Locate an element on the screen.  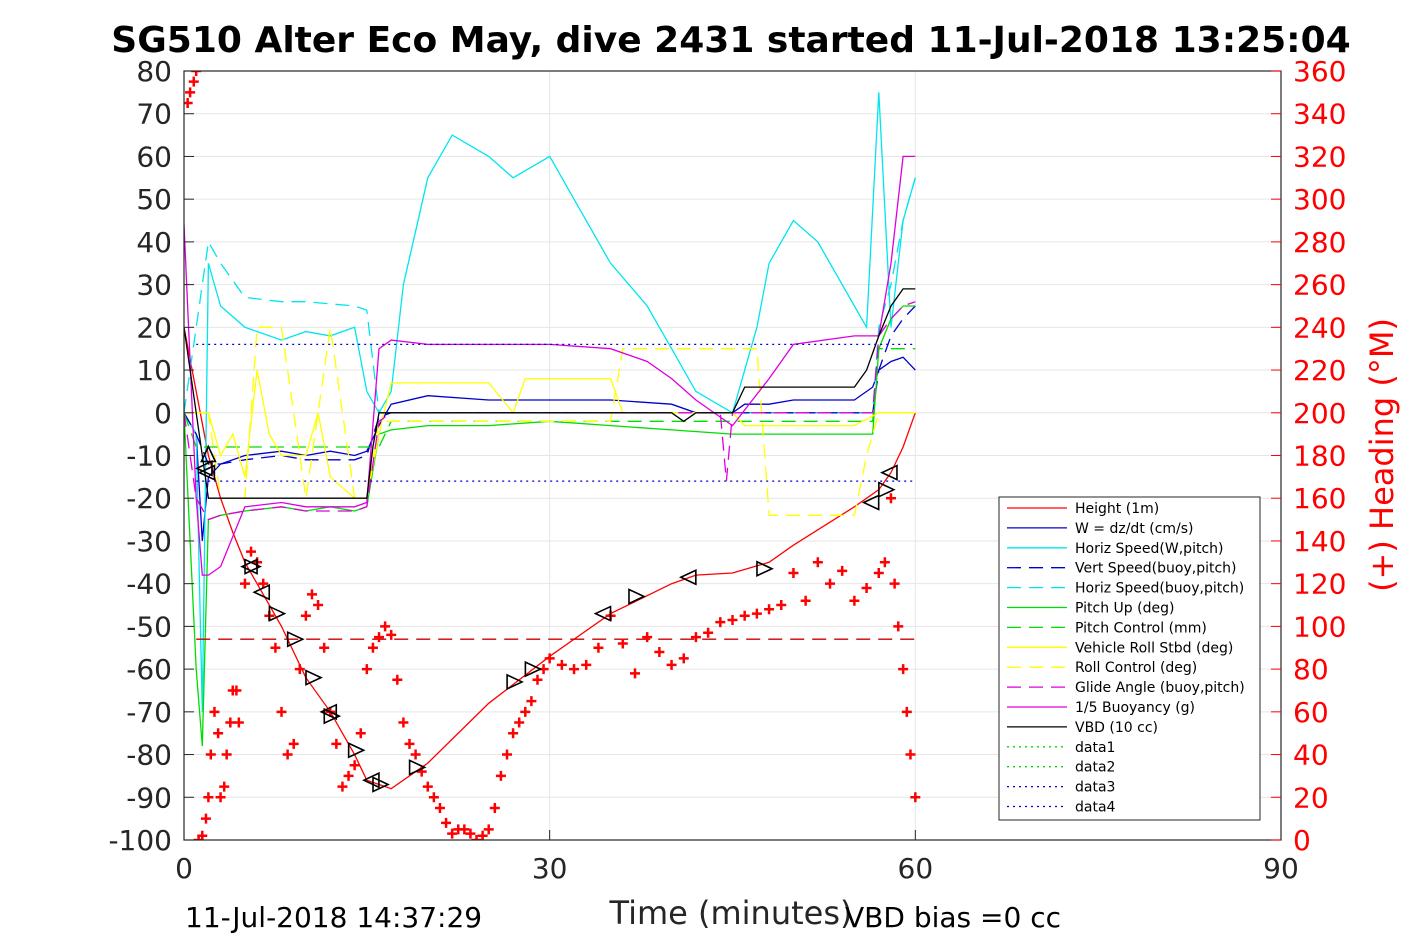
y-tick-label: 10 is located at coordinates (154, 370).